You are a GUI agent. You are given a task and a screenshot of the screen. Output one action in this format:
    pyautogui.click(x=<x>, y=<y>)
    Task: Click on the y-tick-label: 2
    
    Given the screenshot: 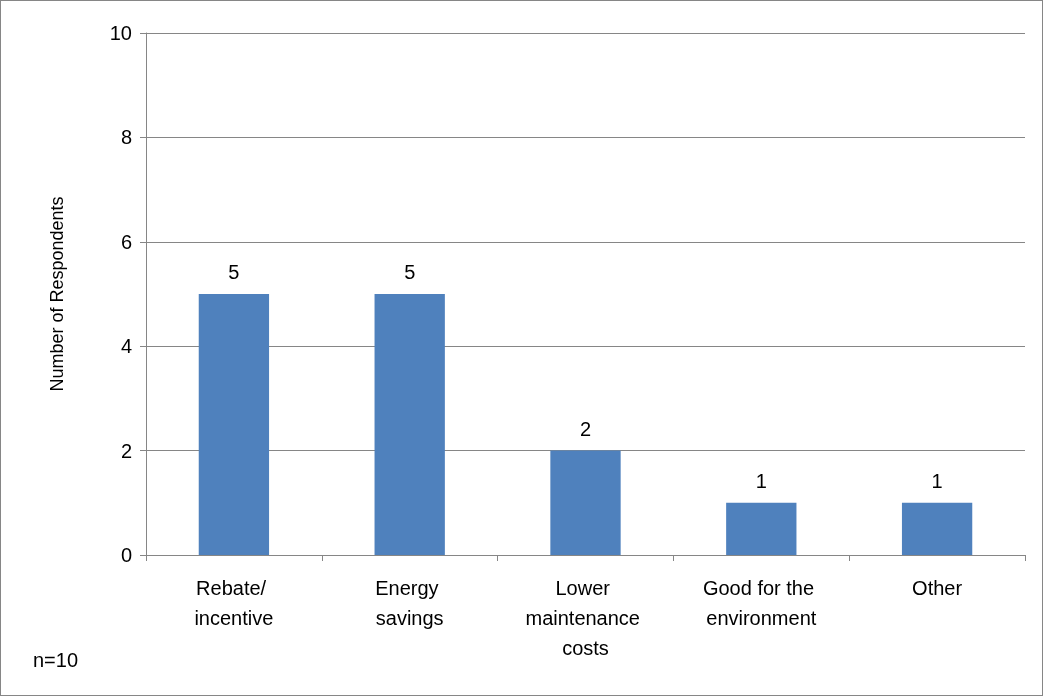 What is the action you would take?
    pyautogui.click(x=126, y=450)
    